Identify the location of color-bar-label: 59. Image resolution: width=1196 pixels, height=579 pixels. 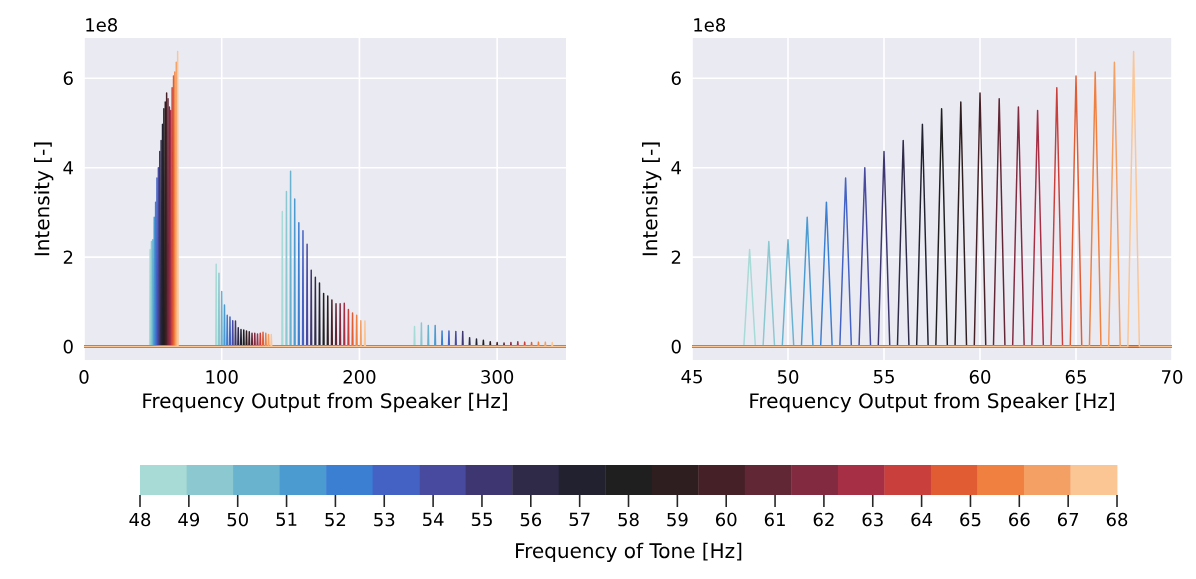
(677, 519).